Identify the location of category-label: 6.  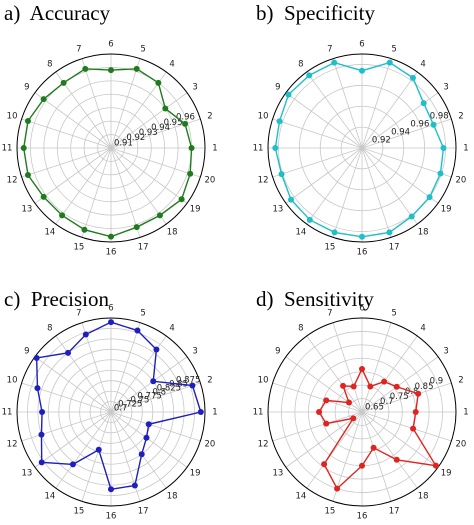
(110, 309).